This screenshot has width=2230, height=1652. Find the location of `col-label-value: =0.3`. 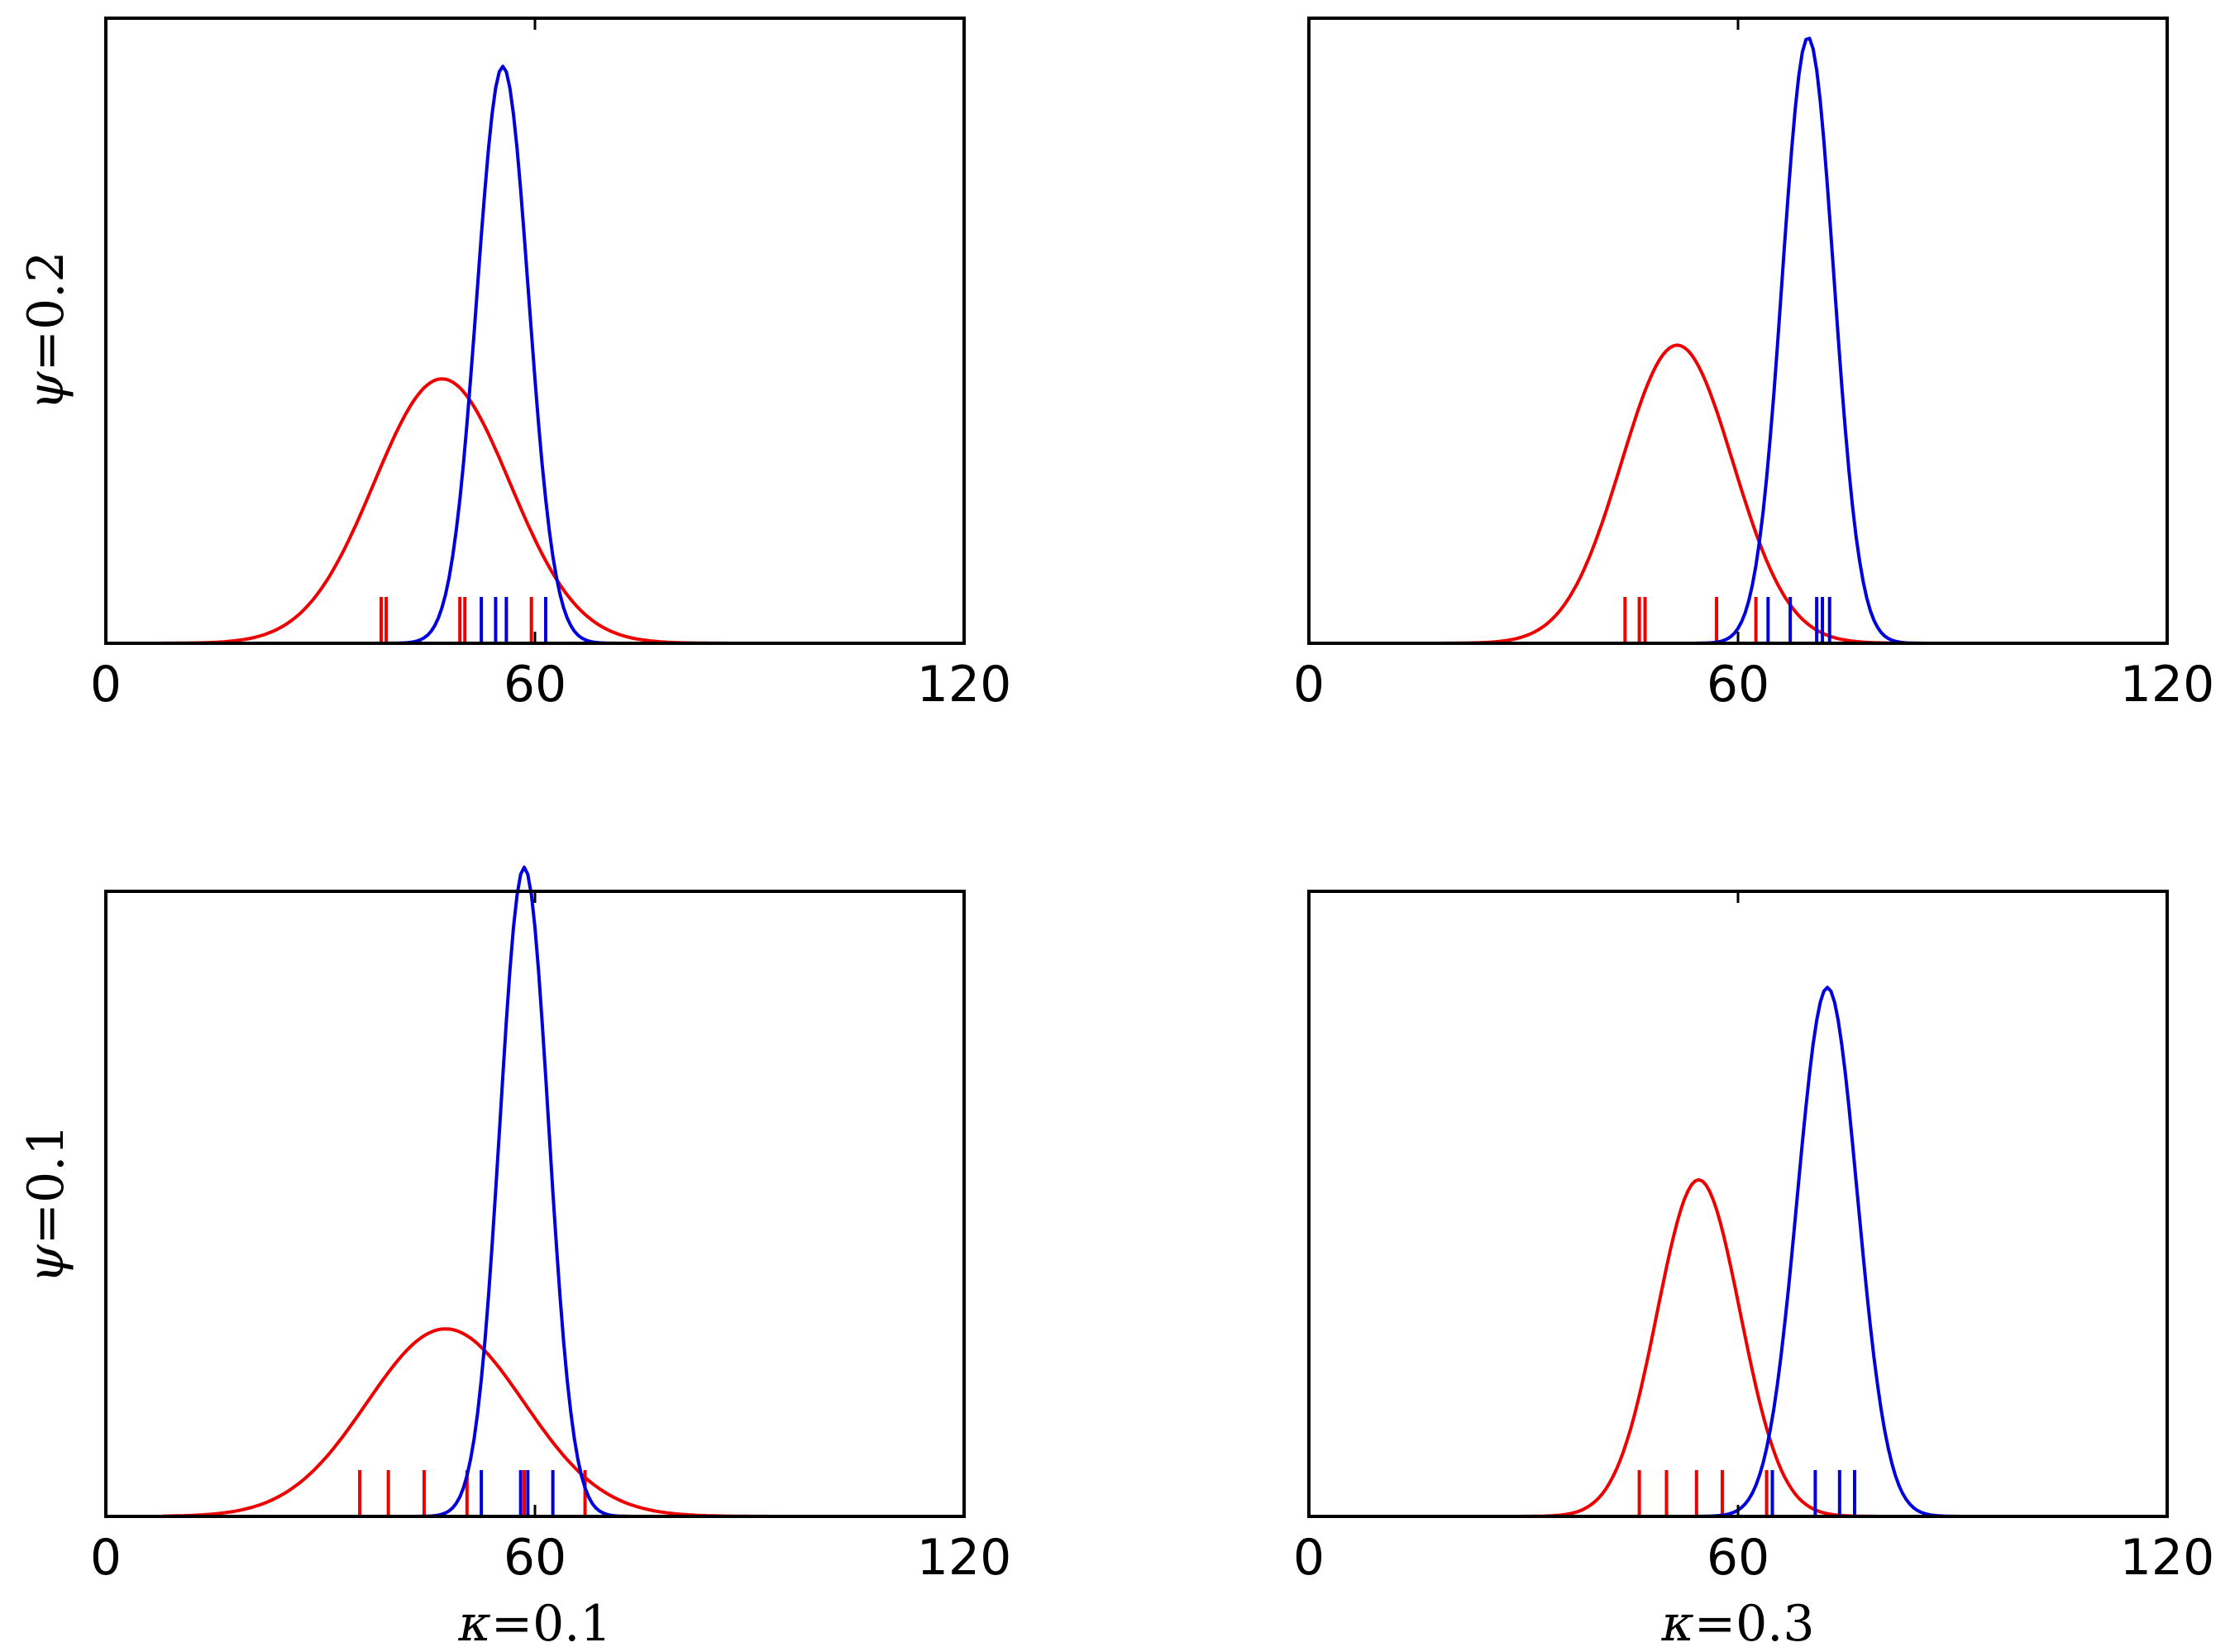

col-label-value: =0.3 is located at coordinates (1754, 1623).